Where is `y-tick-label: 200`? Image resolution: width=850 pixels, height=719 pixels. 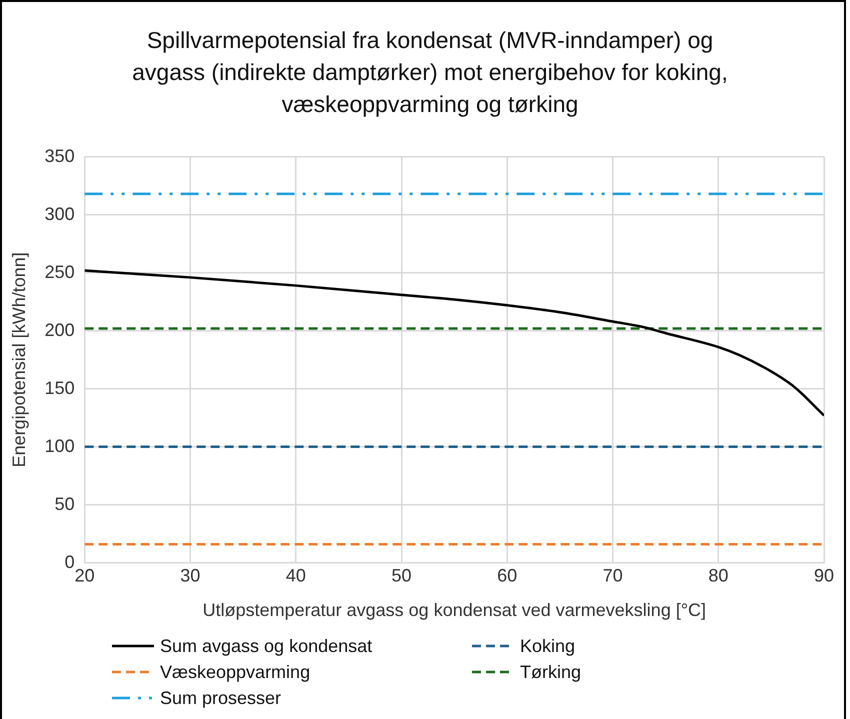
y-tick-label: 200 is located at coordinates (59, 330).